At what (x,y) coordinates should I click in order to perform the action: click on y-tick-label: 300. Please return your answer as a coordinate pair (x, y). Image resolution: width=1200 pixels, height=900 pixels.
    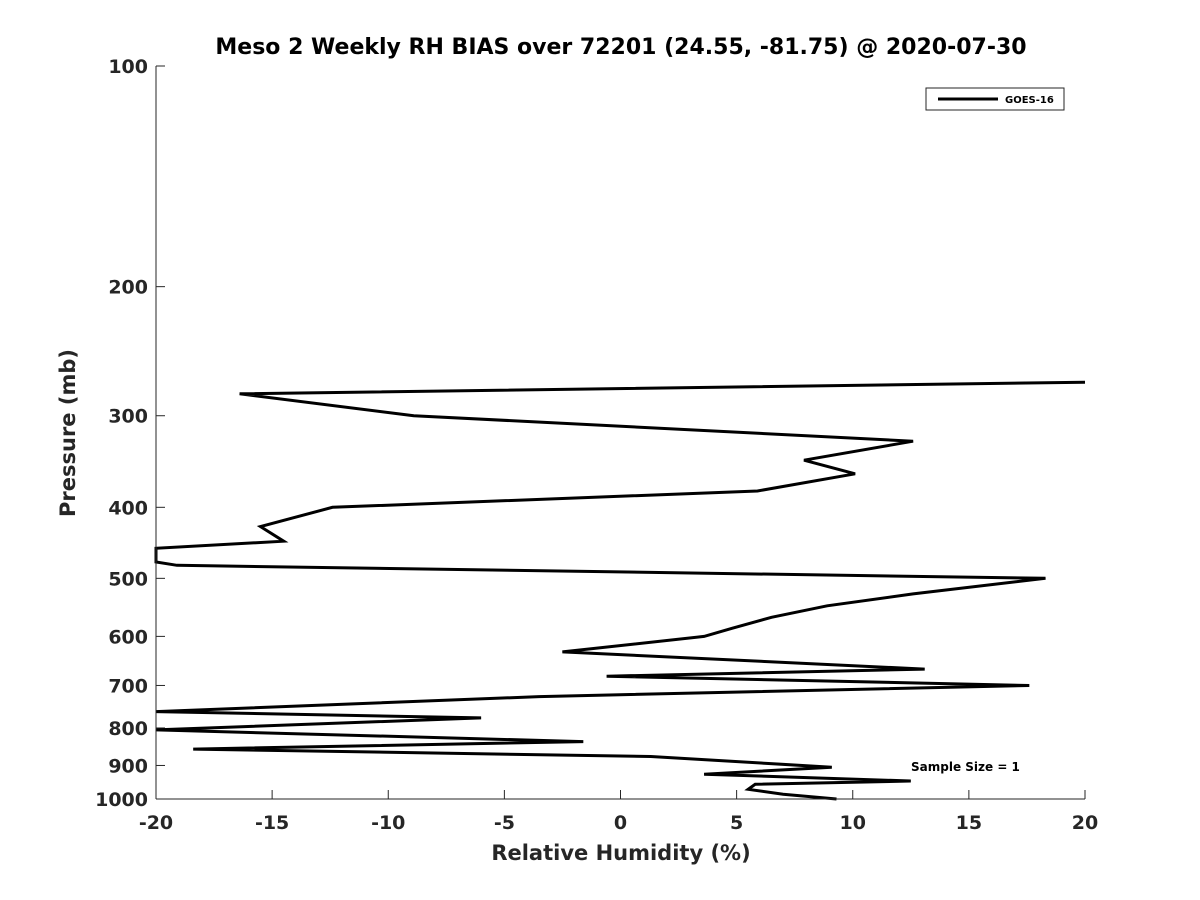
    Looking at the image, I should click on (128, 417).